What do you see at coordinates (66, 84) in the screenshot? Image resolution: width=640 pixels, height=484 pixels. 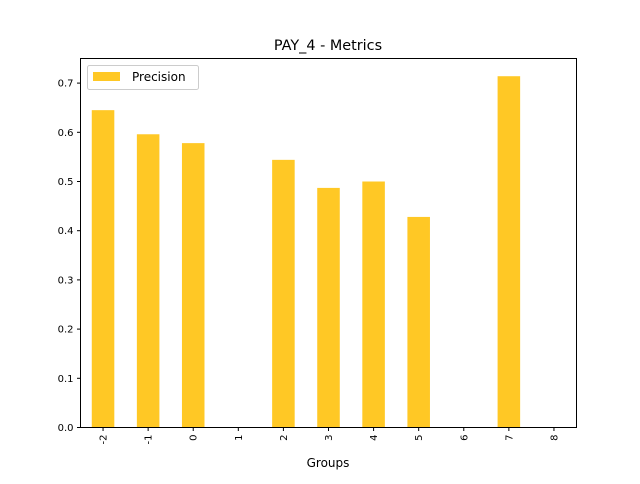 I see `y-tick-label: 0.7` at bounding box center [66, 84].